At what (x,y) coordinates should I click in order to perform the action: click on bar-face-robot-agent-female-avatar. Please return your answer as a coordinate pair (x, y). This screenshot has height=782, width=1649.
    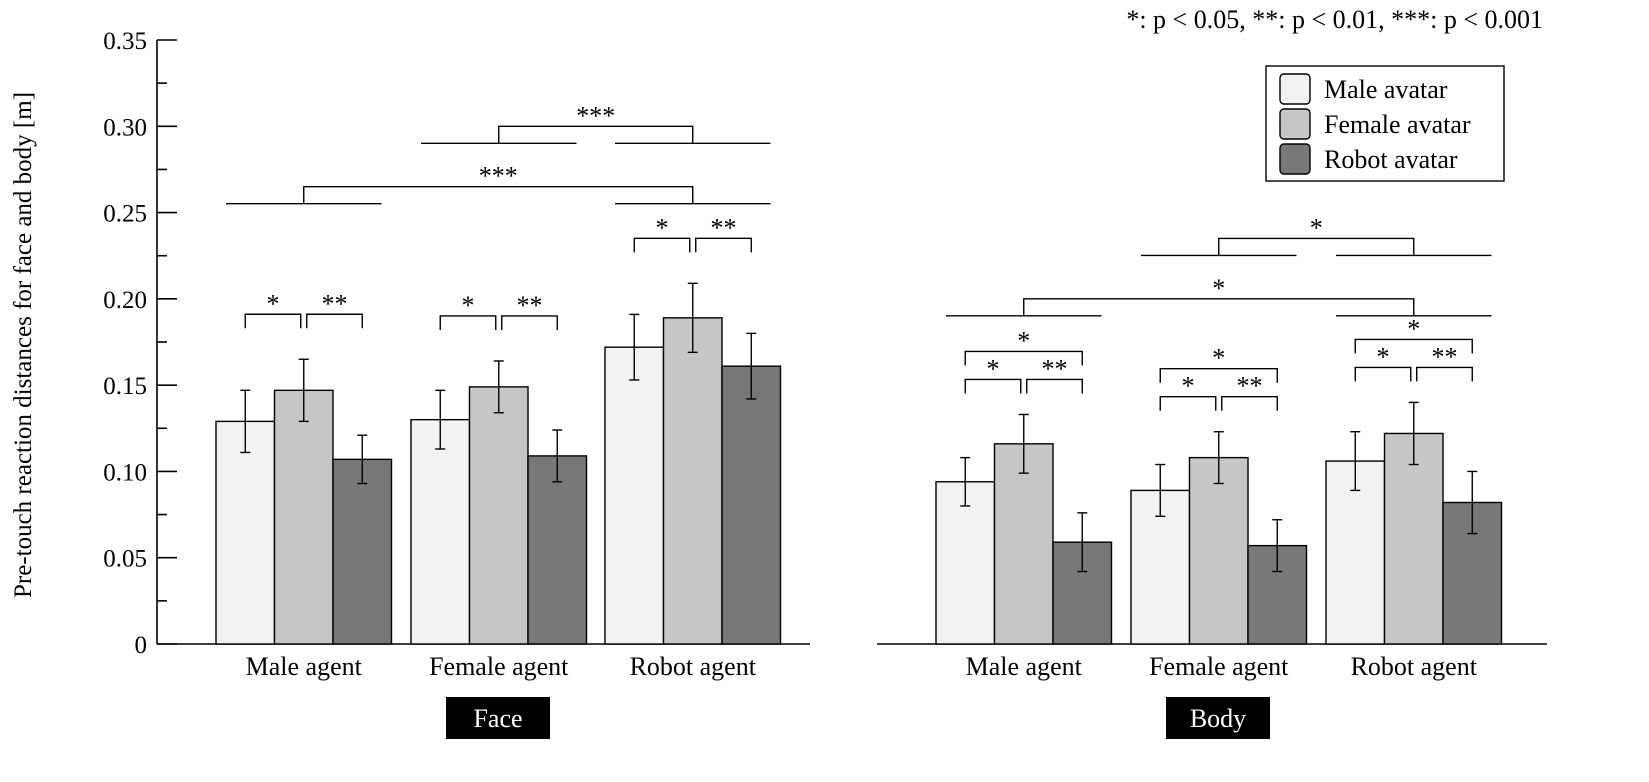
    Looking at the image, I should click on (692, 481).